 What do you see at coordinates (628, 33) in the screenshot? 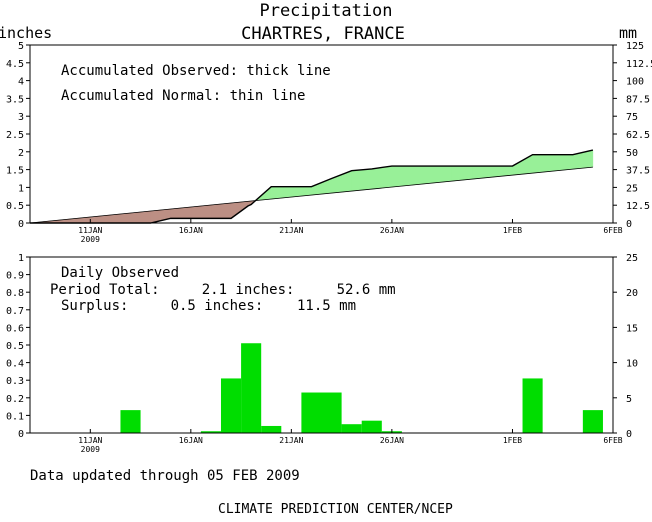
I see `right-unit-label: mm` at bounding box center [628, 33].